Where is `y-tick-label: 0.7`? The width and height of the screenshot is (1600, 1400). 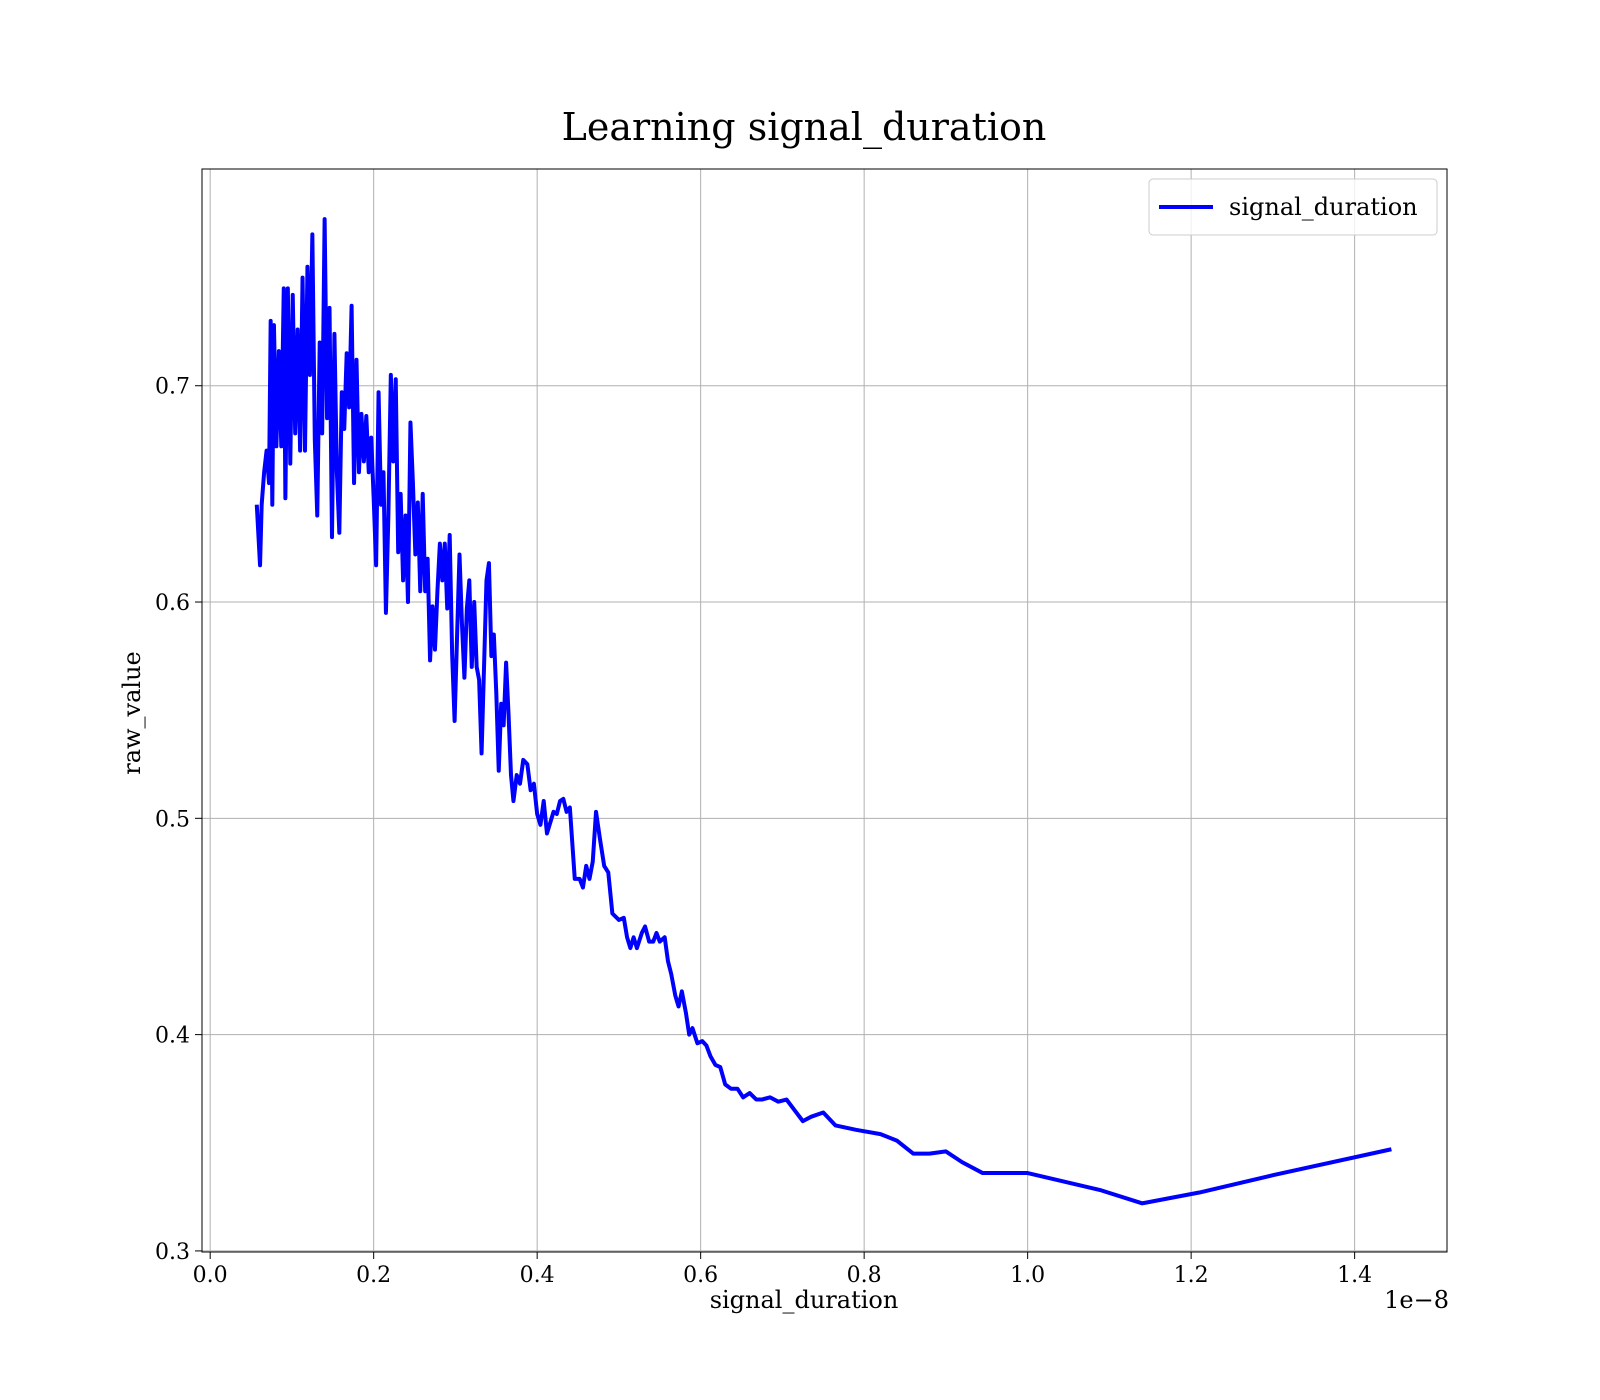
y-tick-label: 0.7 is located at coordinates (172, 387).